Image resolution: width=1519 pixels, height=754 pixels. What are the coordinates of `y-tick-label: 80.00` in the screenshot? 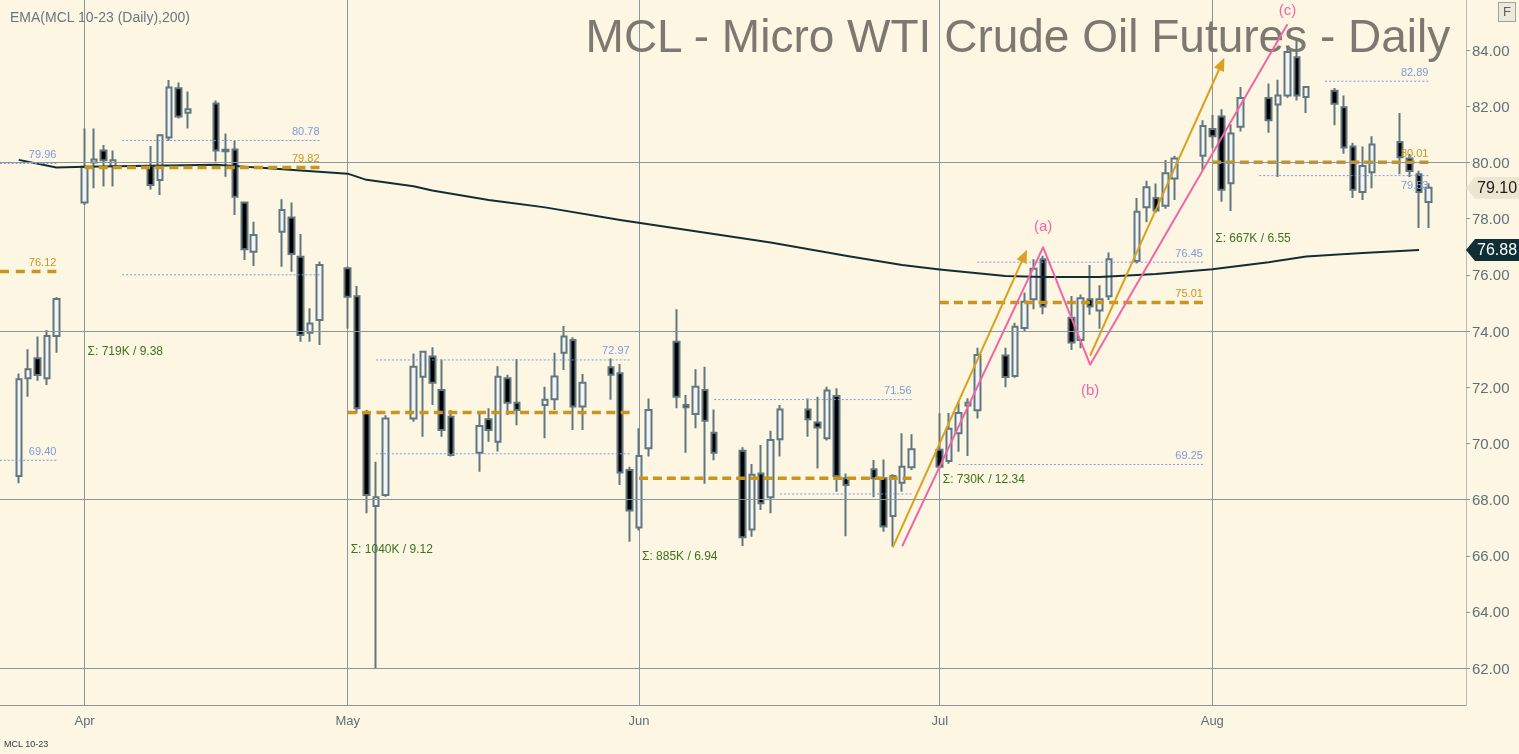 It's located at (1491, 162).